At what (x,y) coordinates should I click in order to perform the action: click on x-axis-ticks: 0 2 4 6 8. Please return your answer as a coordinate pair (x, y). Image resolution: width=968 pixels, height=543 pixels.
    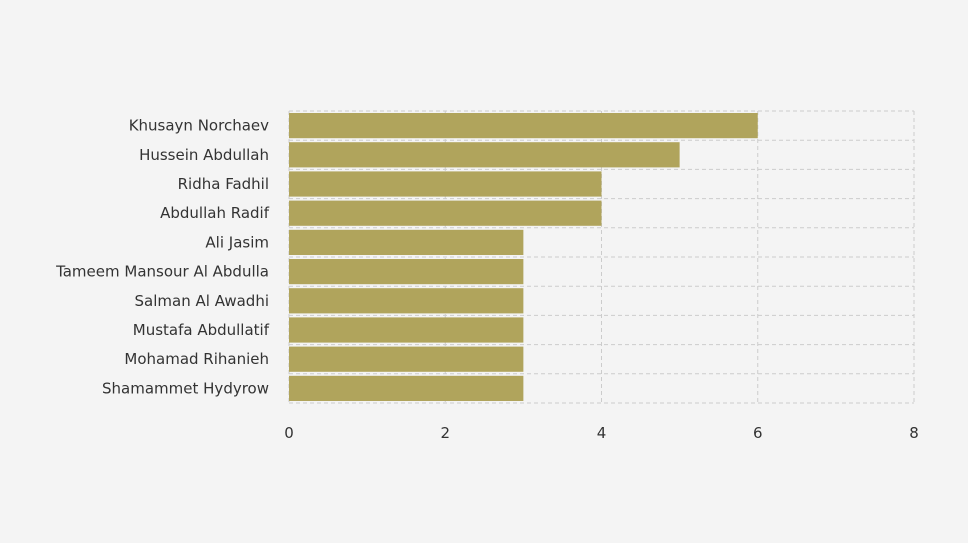
    Looking at the image, I should click on (601, 433).